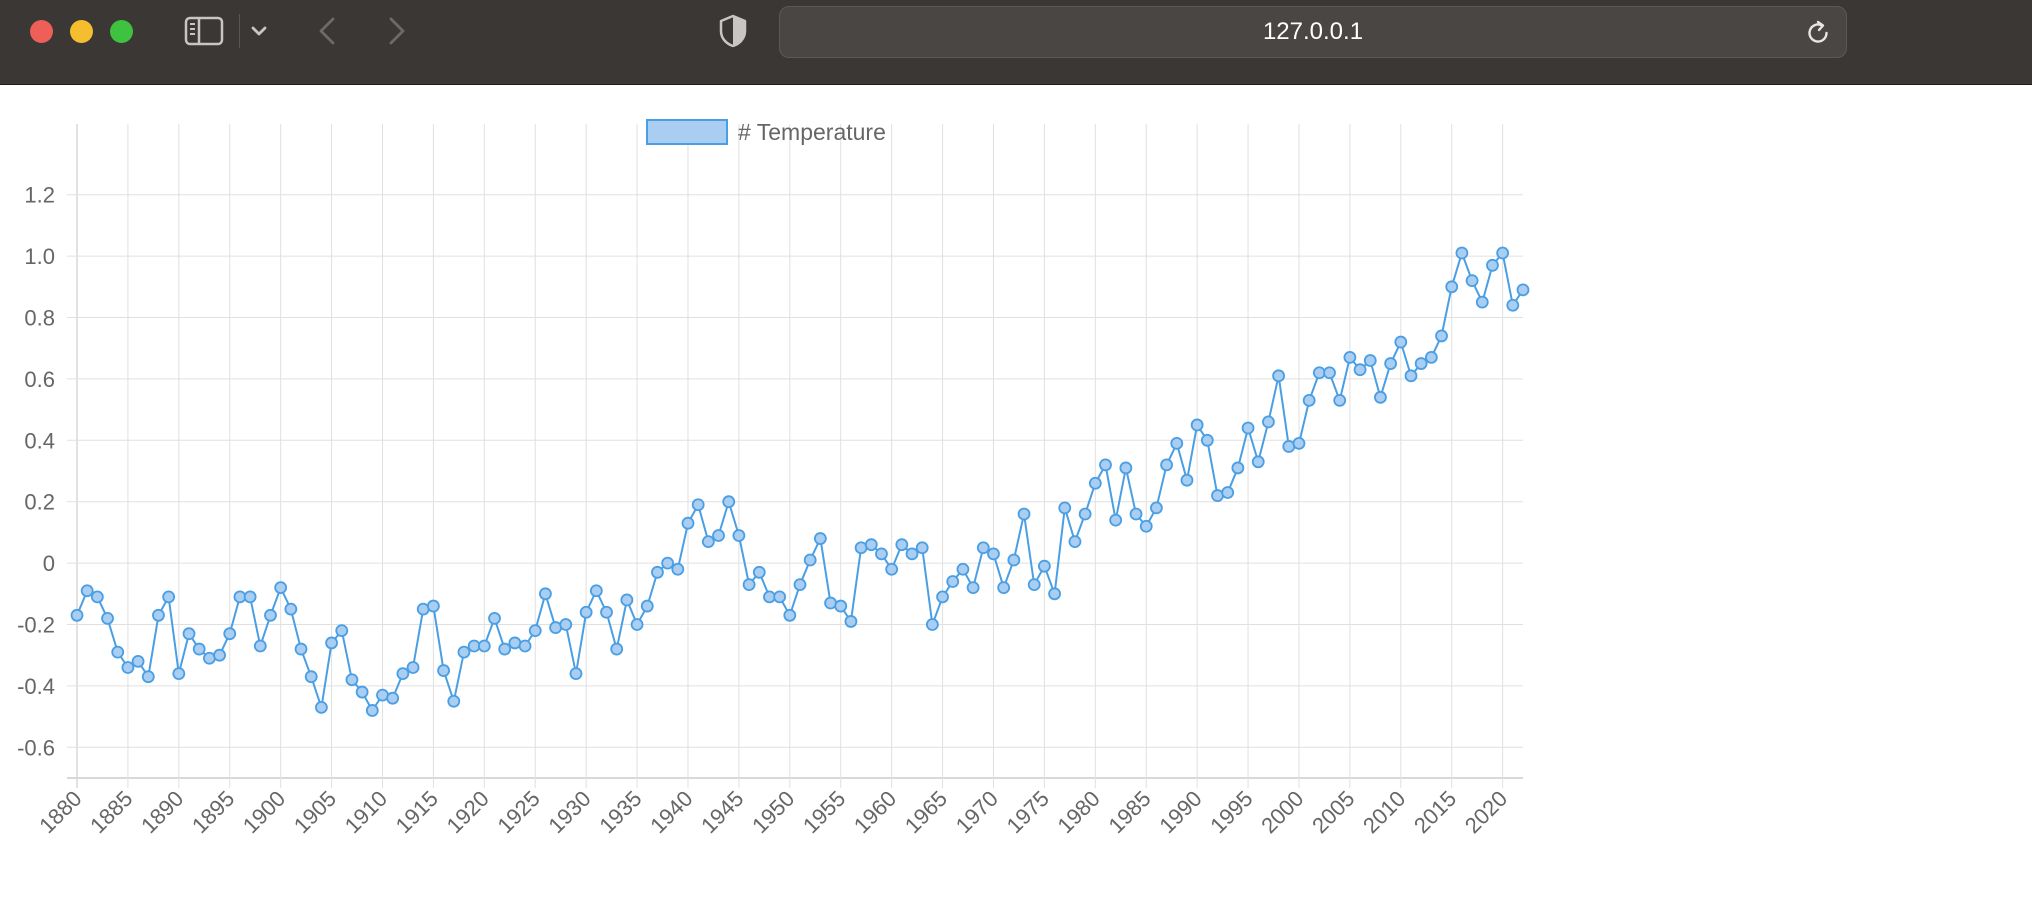 This screenshot has height=924, width=2032. I want to click on x-tick-label: 1950, so click(773, 812).